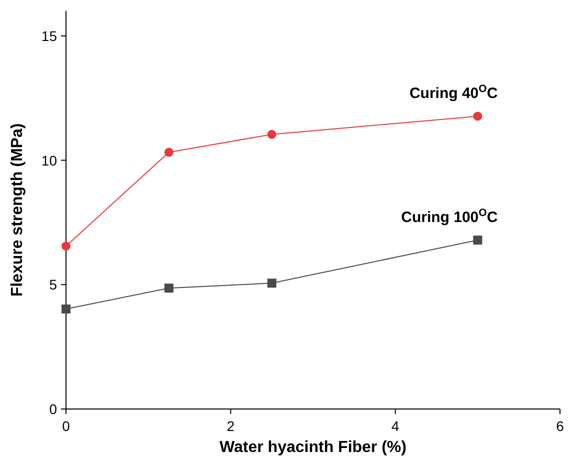 This screenshot has height=475, width=568. What do you see at coordinates (49, 36) in the screenshot?
I see `y-tick-label: 15` at bounding box center [49, 36].